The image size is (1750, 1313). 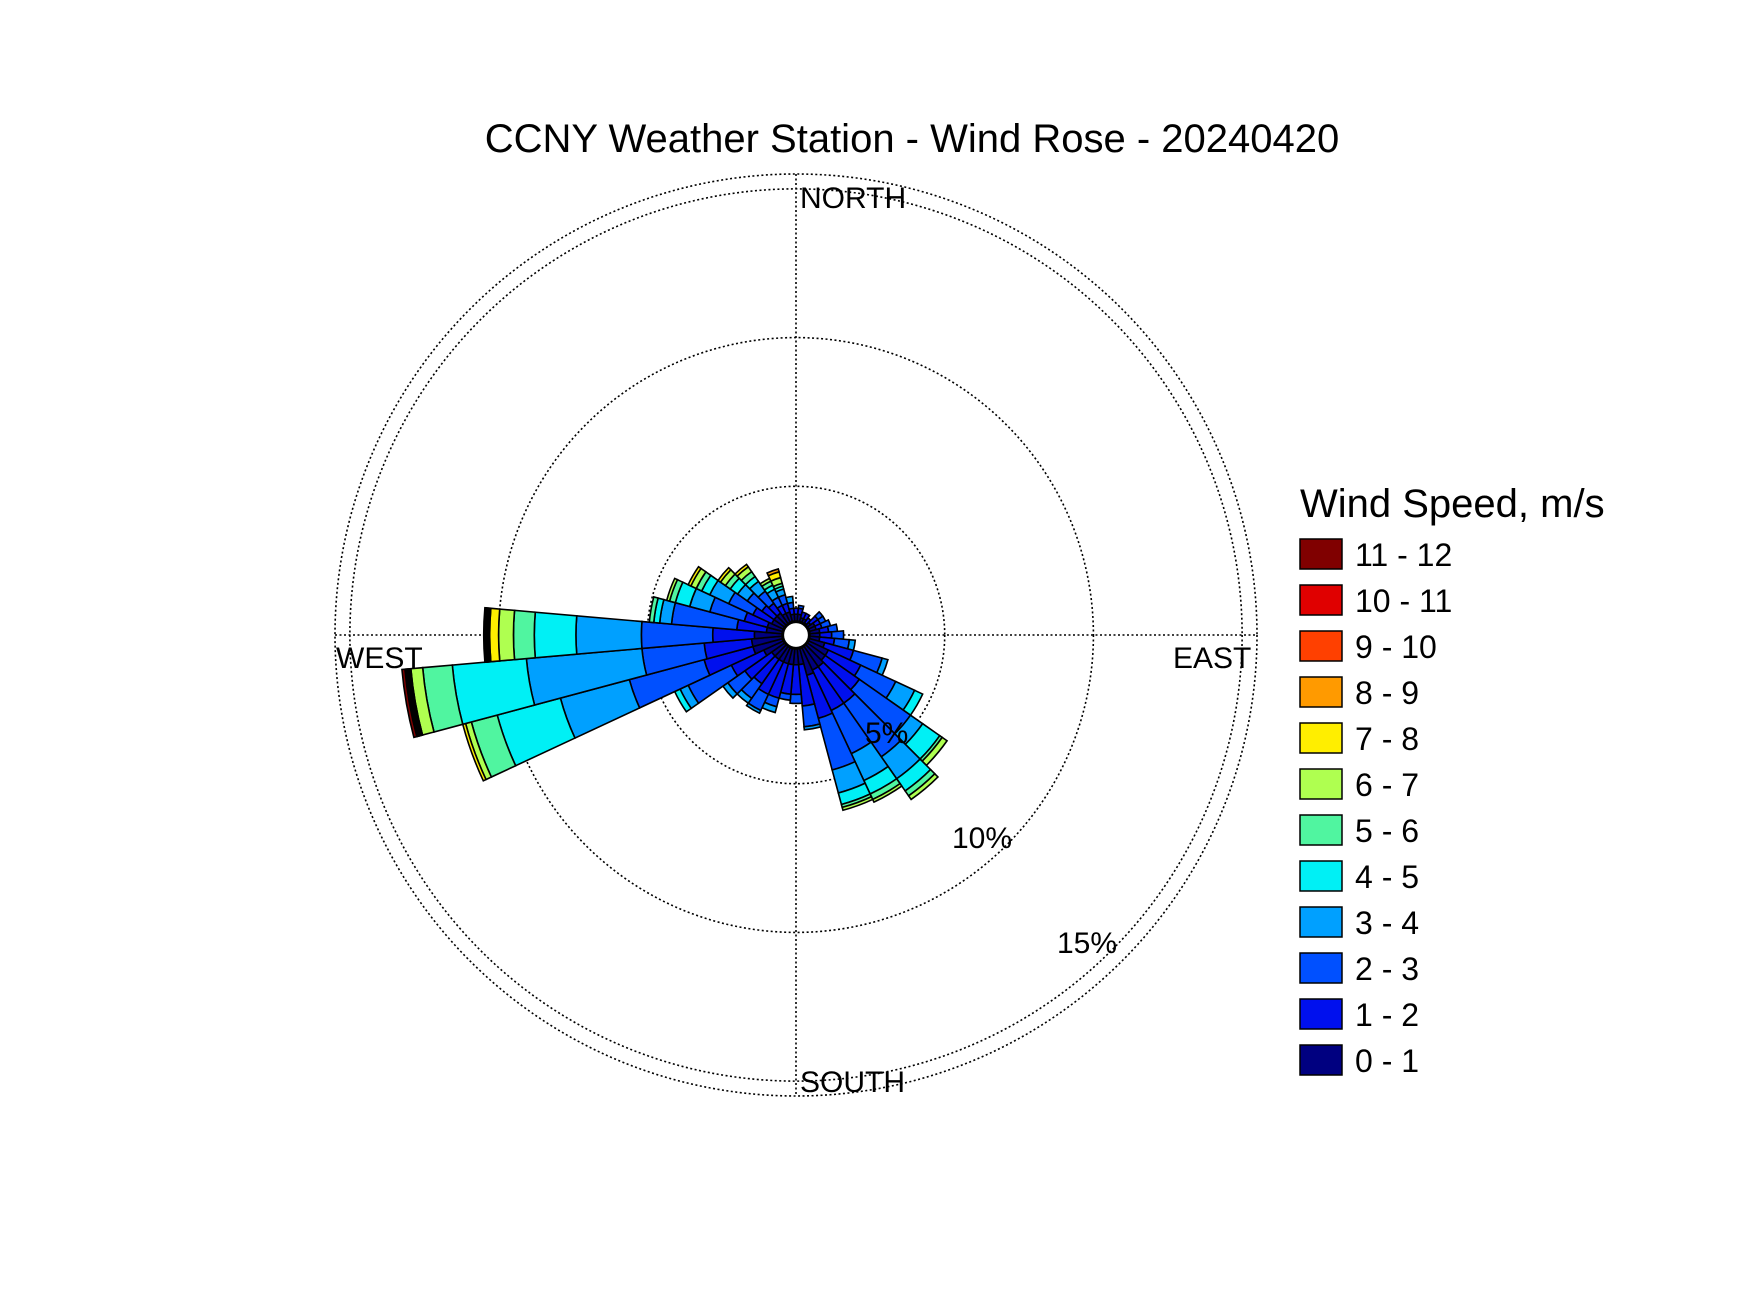 I want to click on legend-label: 3 - 4, so click(x=1387, y=923).